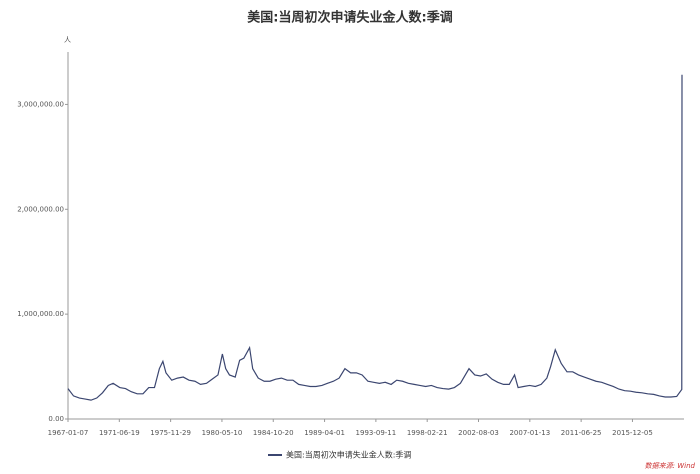  I want to click on legend-label: 美国:当周初次申请失业金人数:季调, so click(348, 455).